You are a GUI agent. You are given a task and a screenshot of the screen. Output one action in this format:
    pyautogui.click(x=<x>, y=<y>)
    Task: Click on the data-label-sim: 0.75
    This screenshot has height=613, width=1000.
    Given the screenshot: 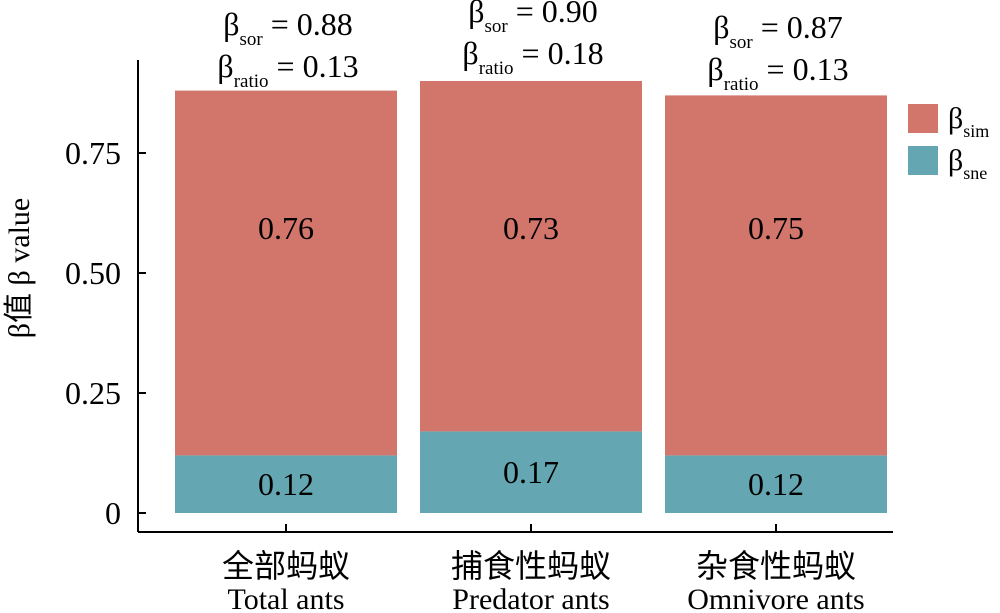 What is the action you would take?
    pyautogui.click(x=776, y=228)
    